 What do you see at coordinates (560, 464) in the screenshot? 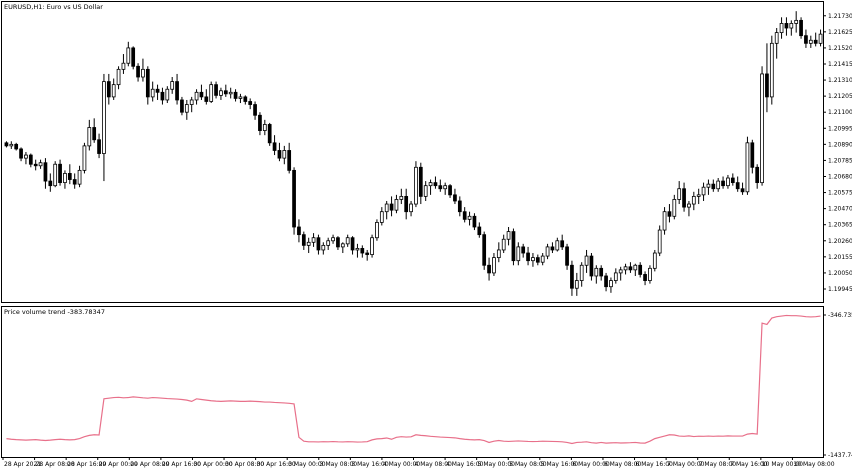
I see `time-tick-label: 5 May 16:00` at bounding box center [560, 464].